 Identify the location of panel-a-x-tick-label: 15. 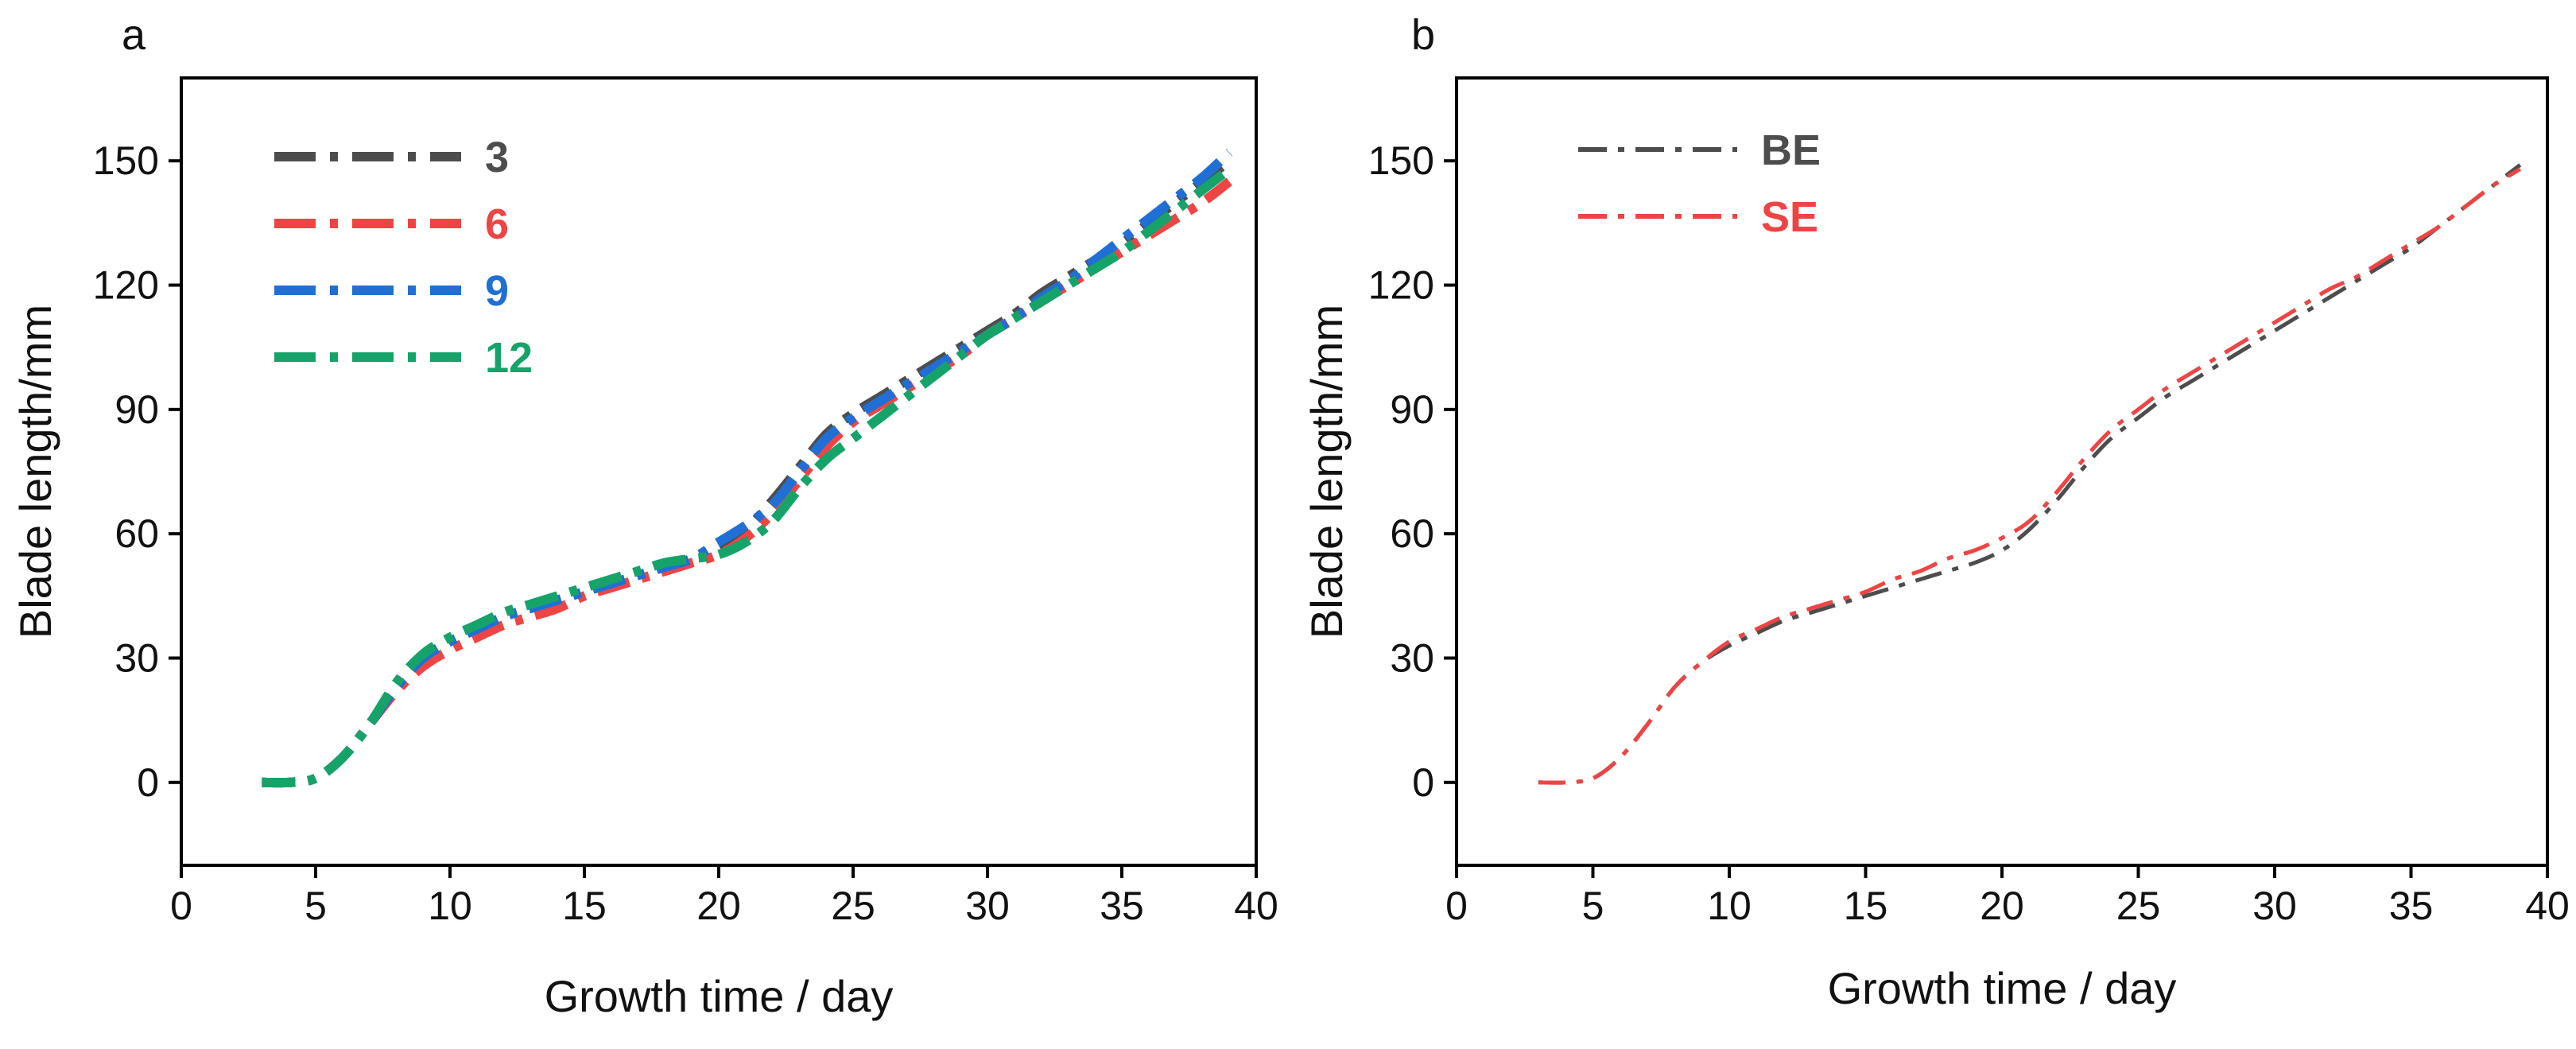
(584, 906).